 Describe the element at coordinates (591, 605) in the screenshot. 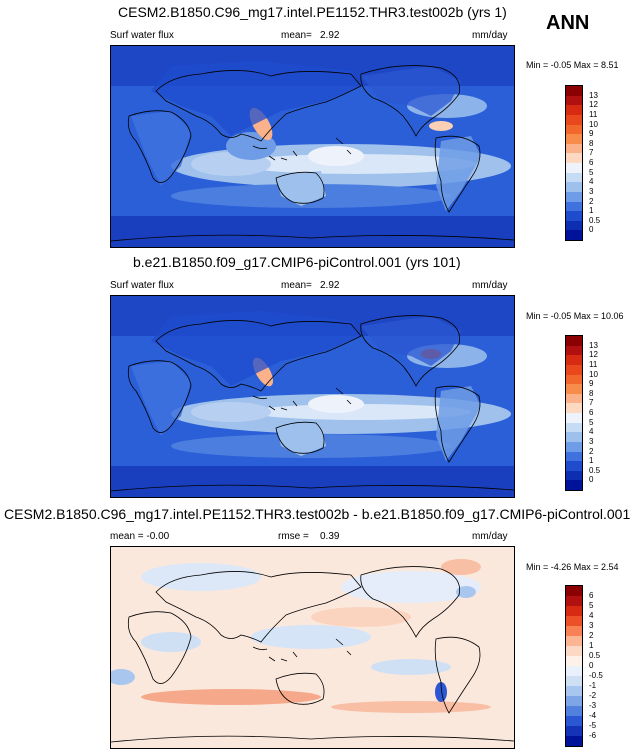

I see `panel-3-colorbar-tick-label: 5` at that location.